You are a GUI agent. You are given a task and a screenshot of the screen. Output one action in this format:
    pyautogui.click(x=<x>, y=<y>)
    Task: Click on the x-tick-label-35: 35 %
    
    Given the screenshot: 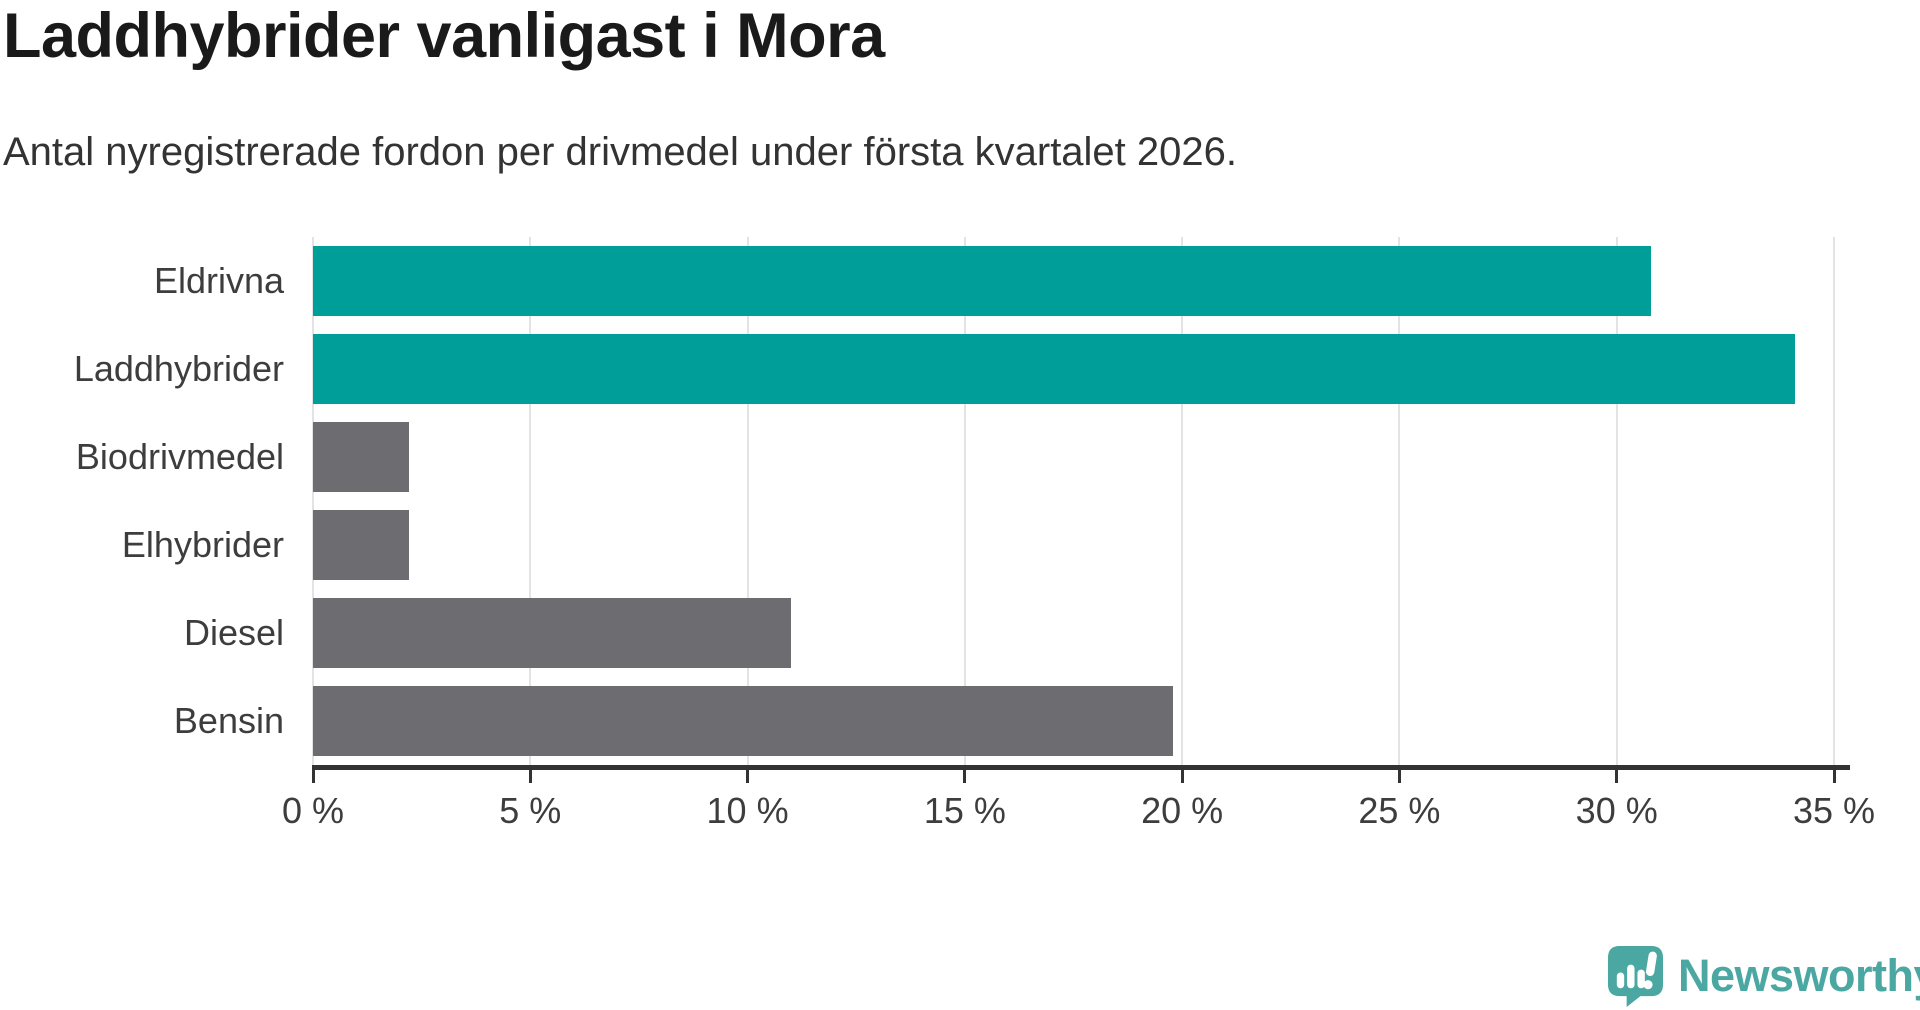 What is the action you would take?
    pyautogui.click(x=1834, y=810)
    